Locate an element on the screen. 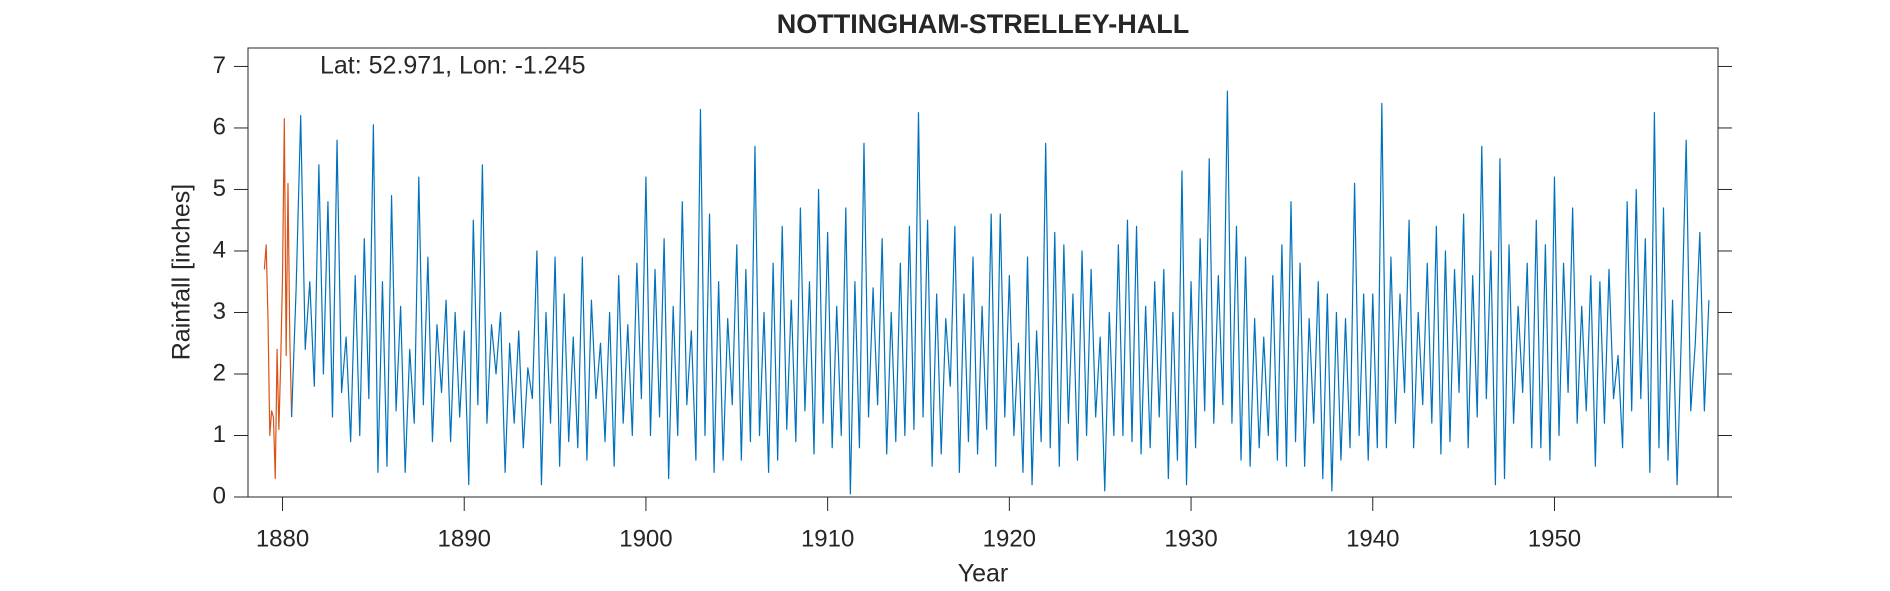 This screenshot has width=1890, height=591. x-tick-label: 1930 is located at coordinates (1190, 538).